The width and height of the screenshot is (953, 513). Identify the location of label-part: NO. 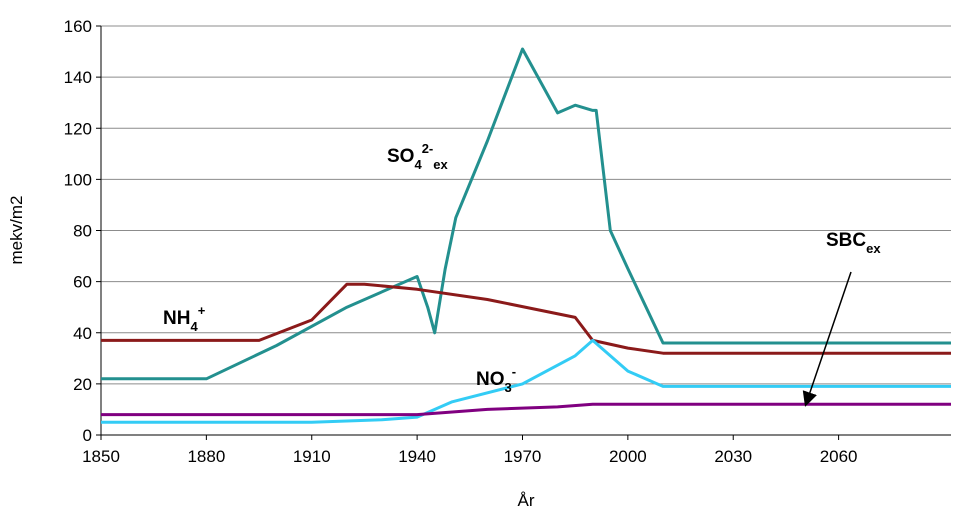
(490, 379).